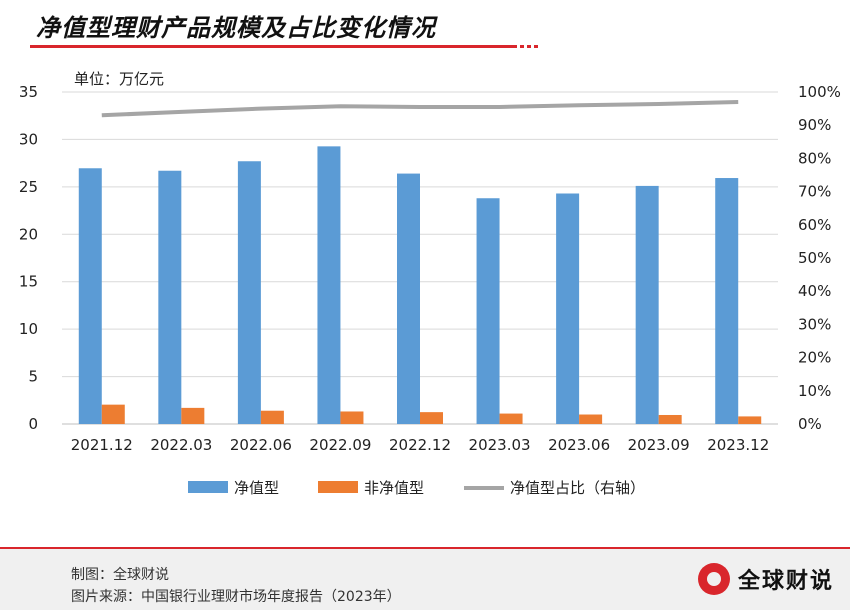  I want to click on x-tick-label: 2023.12, so click(738, 445).